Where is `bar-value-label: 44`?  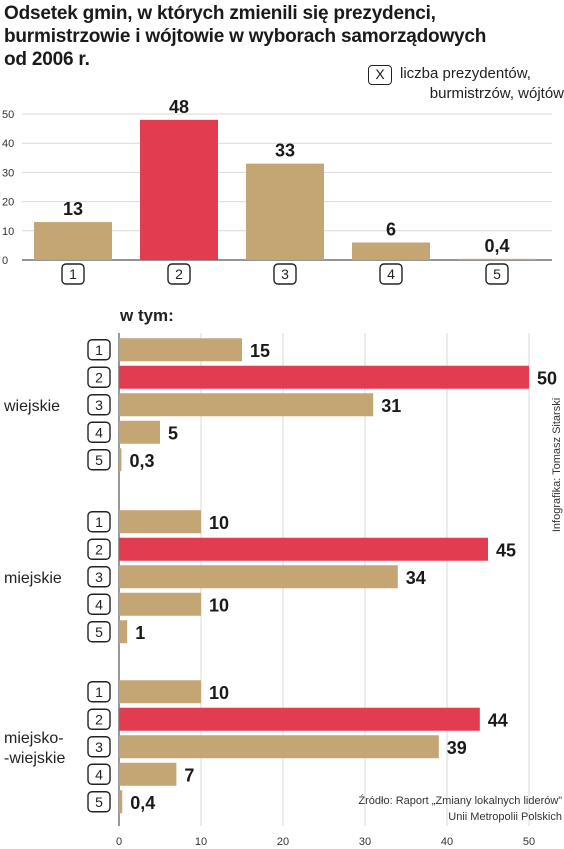
bar-value-label: 44 is located at coordinates (498, 720).